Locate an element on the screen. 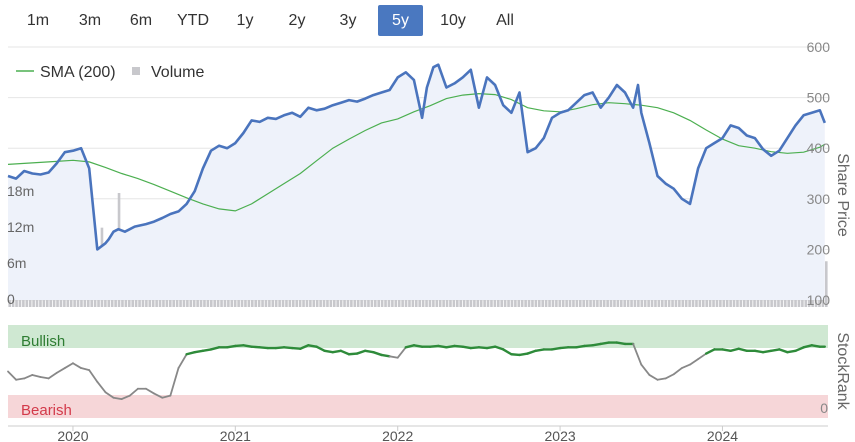 Image resolution: width=855 pixels, height=442 pixels. volume-tick-label: 18m is located at coordinates (20, 191).